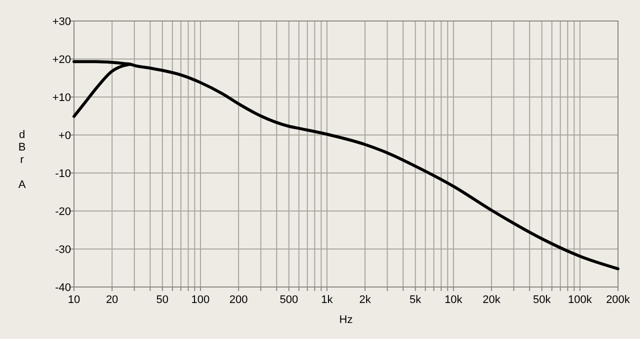 The image size is (640, 339). What do you see at coordinates (327, 300) in the screenshot?
I see `x-tick-label: 1k` at bounding box center [327, 300].